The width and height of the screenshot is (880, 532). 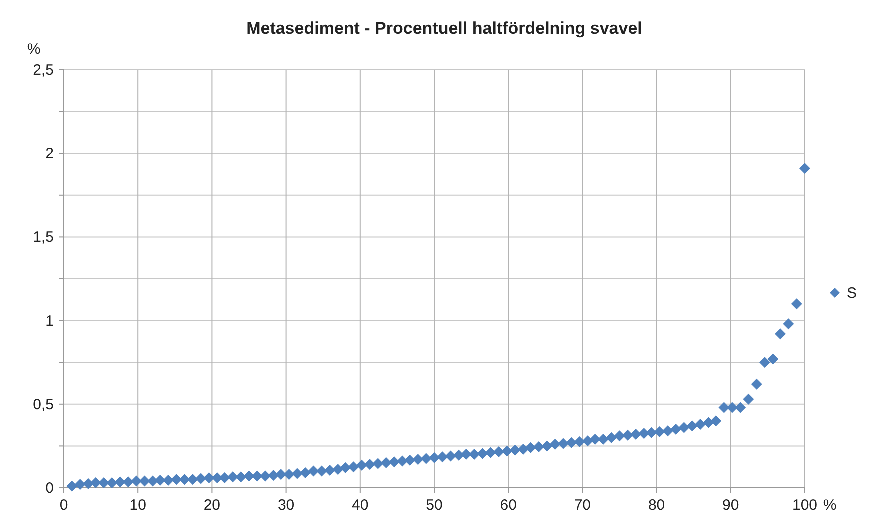 I want to click on x-tick-label: 10, so click(x=138, y=505).